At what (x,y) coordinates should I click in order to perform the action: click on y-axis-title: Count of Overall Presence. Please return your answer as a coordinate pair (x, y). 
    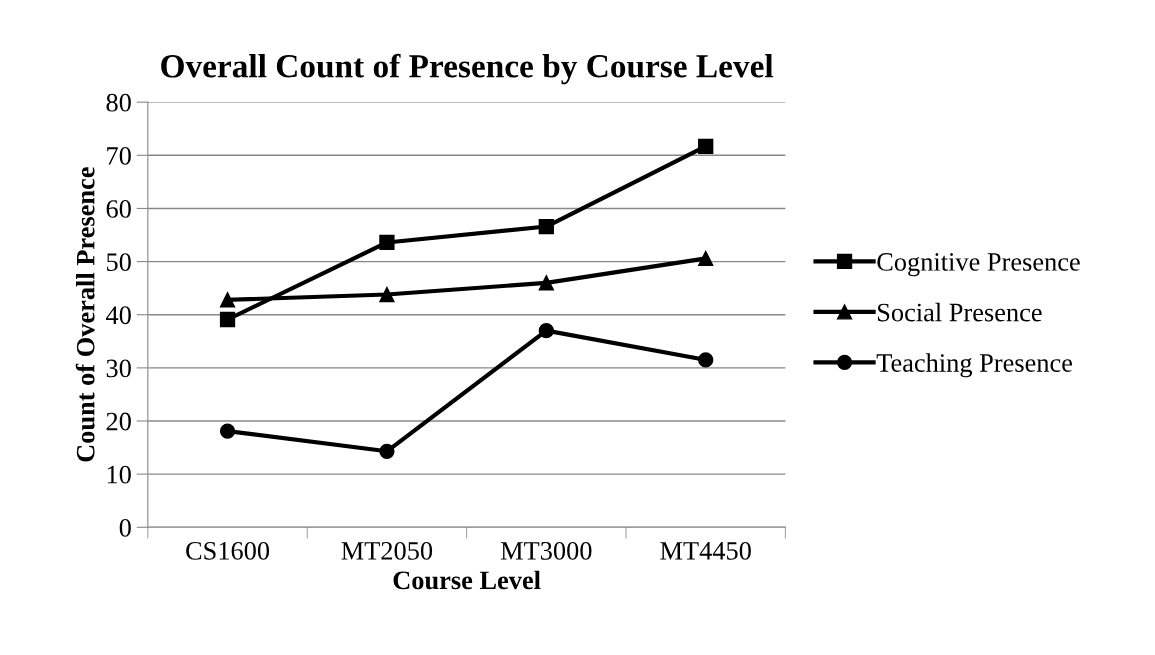
    Looking at the image, I should click on (85, 314).